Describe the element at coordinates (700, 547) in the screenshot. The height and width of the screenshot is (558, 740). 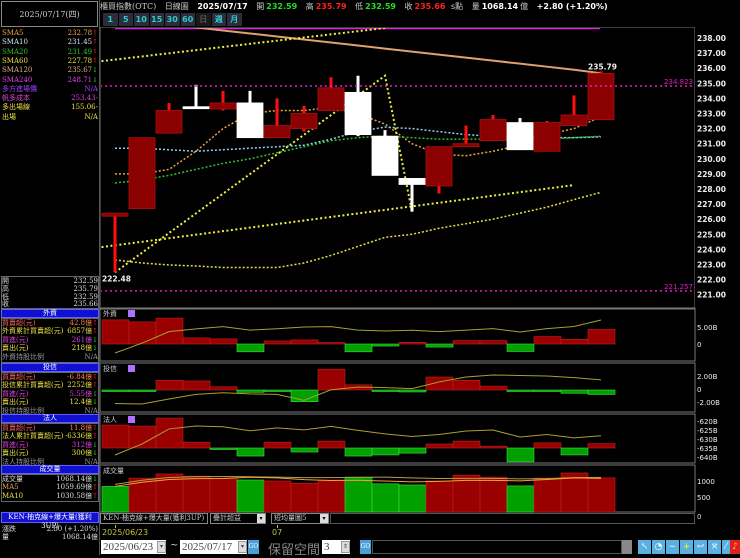
I see `reset-icon: ↩` at that location.